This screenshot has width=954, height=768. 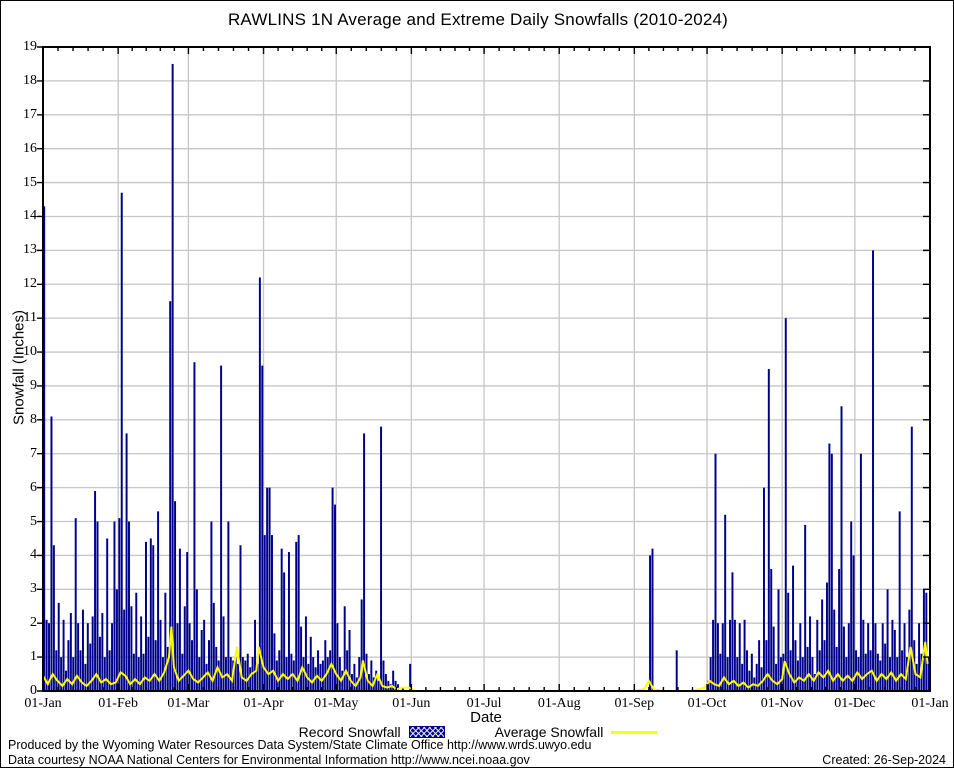 I want to click on x-tick-label: 01-Feb, so click(x=118, y=703).